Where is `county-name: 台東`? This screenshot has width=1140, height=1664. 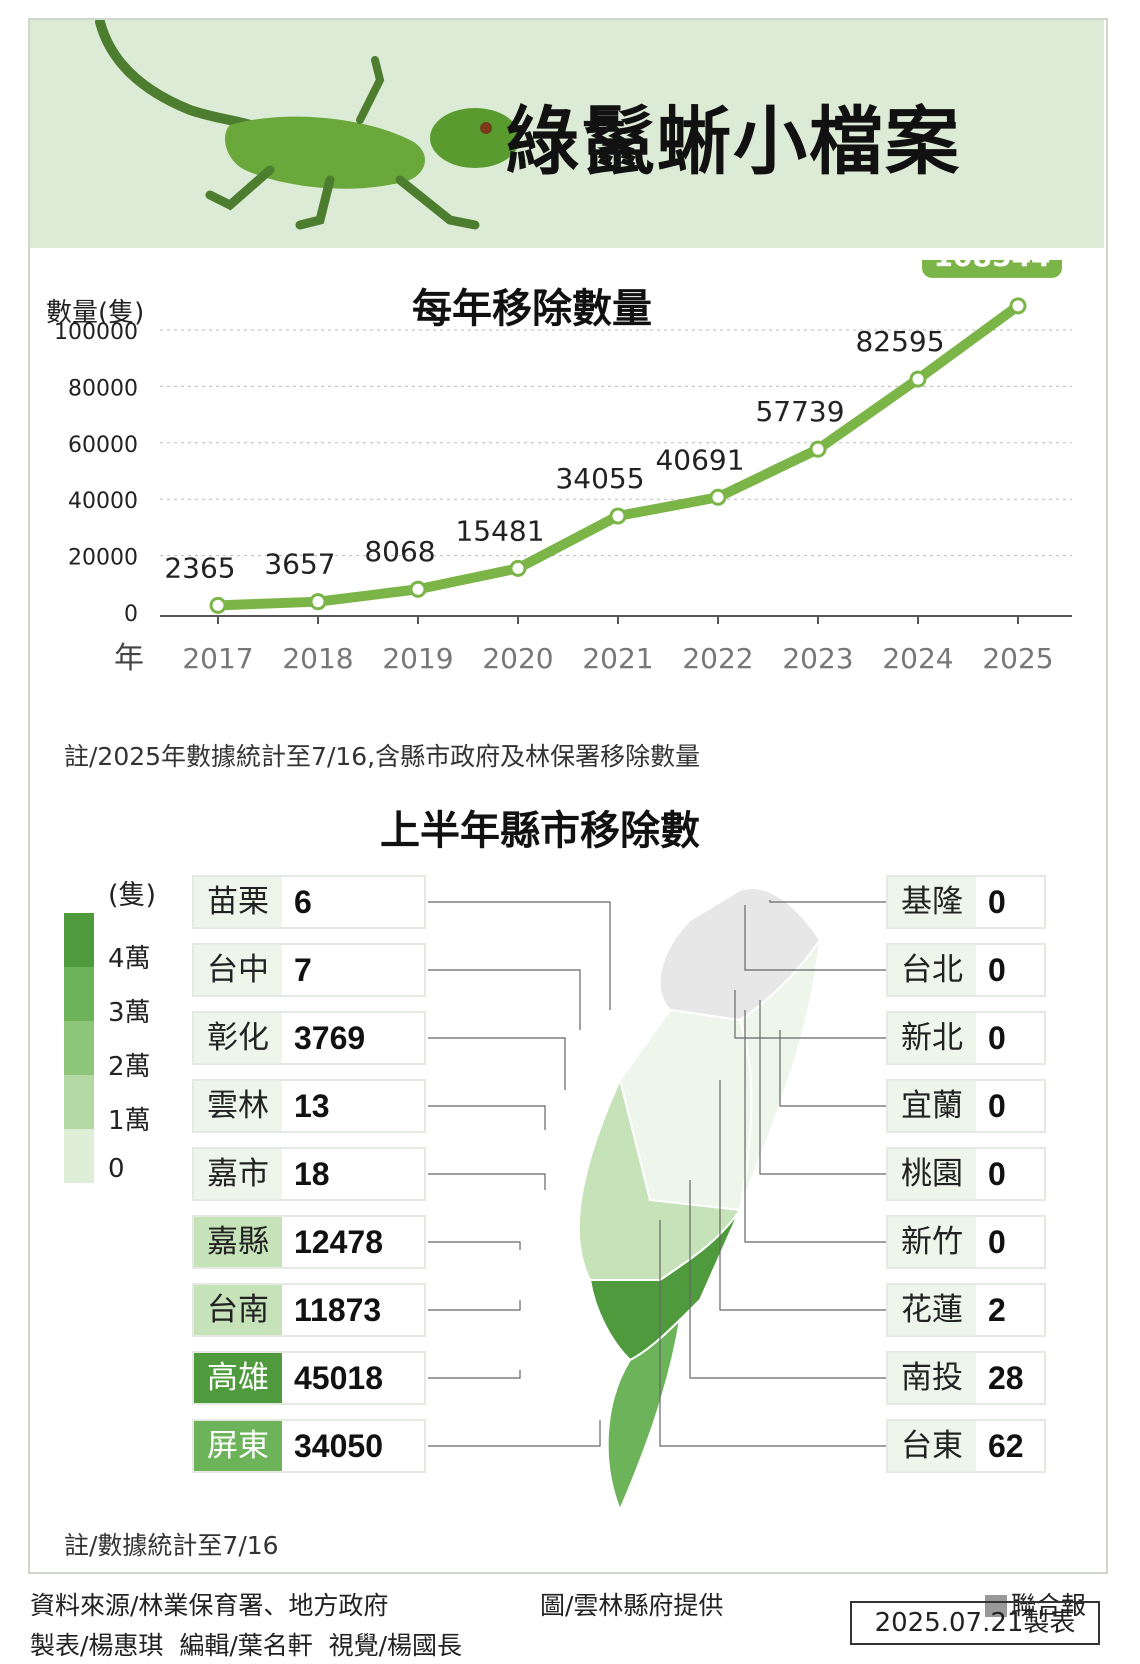 county-name: 台東 is located at coordinates (932, 1446).